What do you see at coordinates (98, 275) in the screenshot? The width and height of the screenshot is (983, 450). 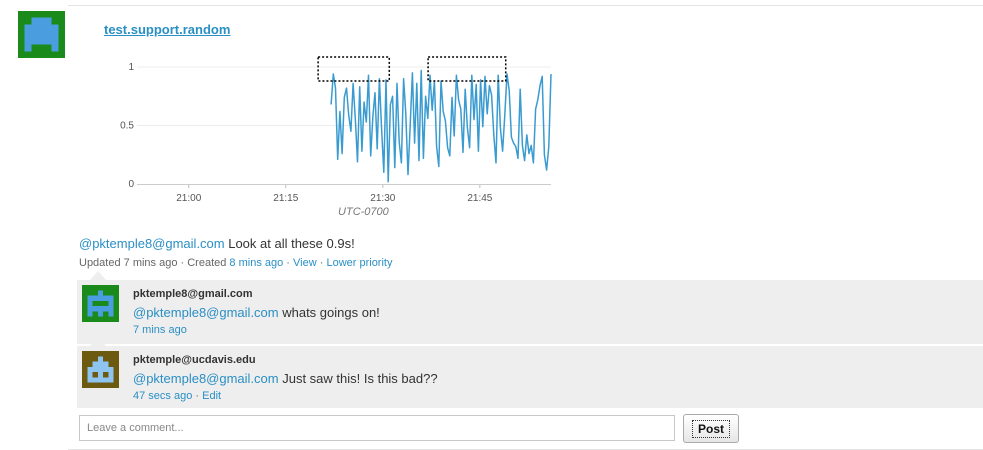 I see `comments-pointer` at bounding box center [98, 275].